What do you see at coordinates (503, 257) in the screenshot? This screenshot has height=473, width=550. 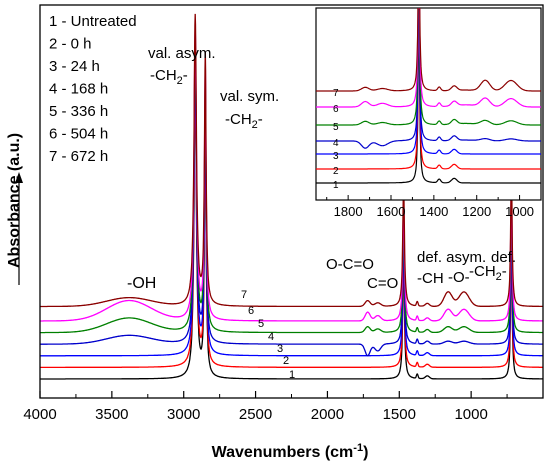 I see `annotation-def: def.` at bounding box center [503, 257].